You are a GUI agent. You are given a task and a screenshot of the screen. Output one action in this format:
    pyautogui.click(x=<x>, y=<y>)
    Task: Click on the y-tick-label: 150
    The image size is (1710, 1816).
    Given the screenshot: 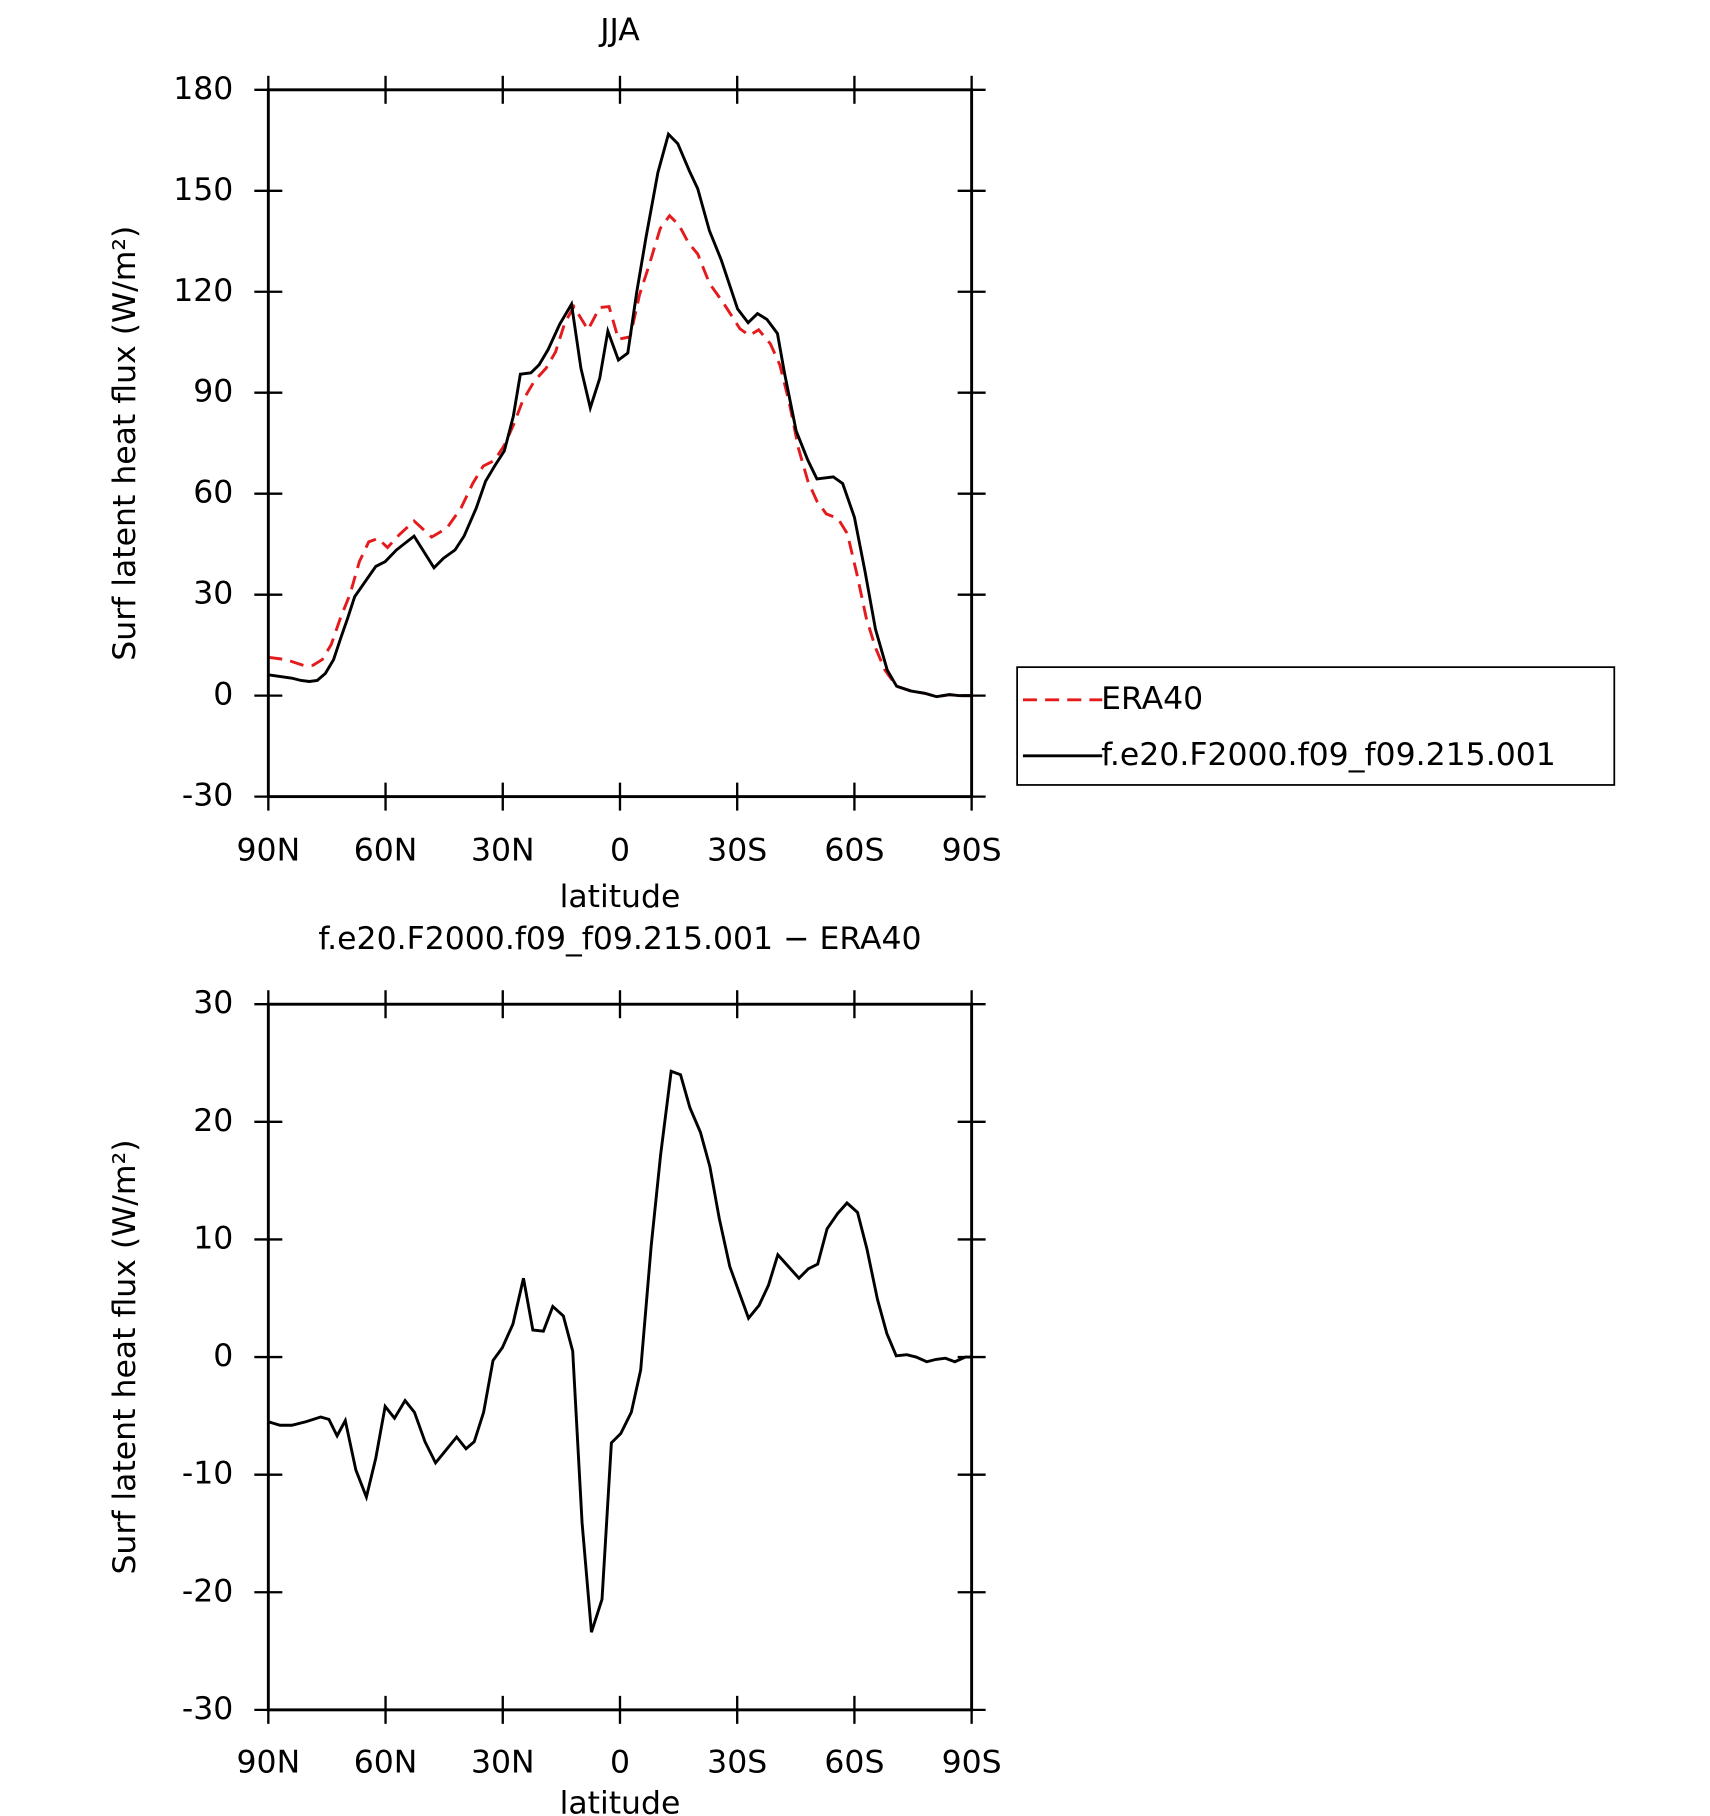 What is the action you would take?
    pyautogui.click(x=203, y=190)
    